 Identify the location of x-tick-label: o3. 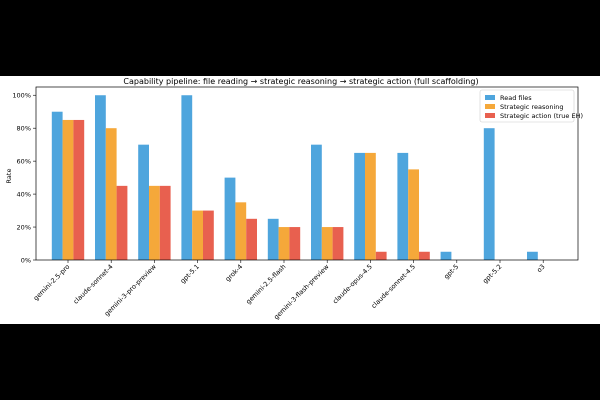
(540, 268).